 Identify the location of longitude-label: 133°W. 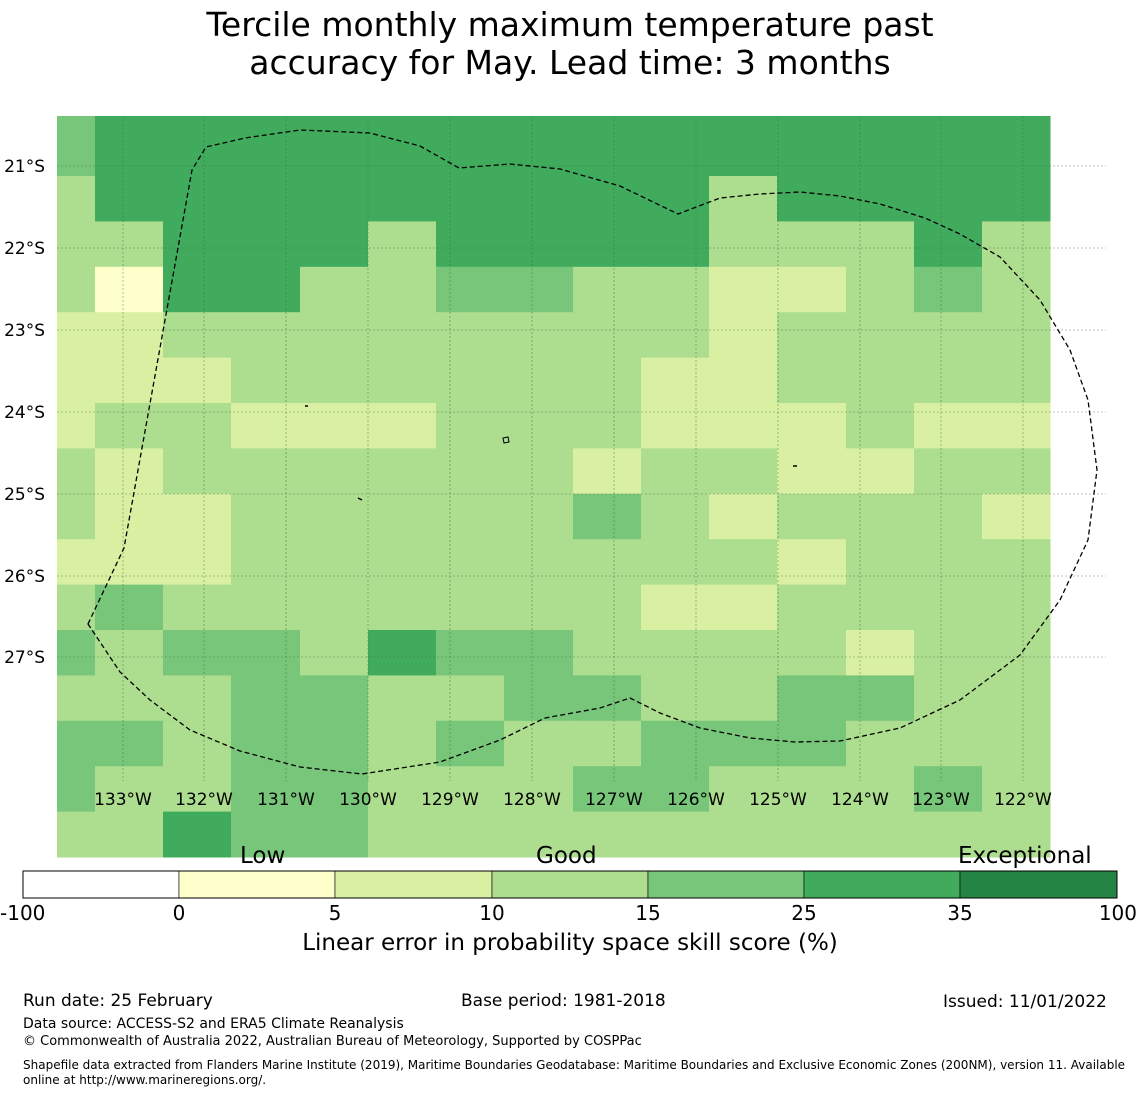
(123, 800).